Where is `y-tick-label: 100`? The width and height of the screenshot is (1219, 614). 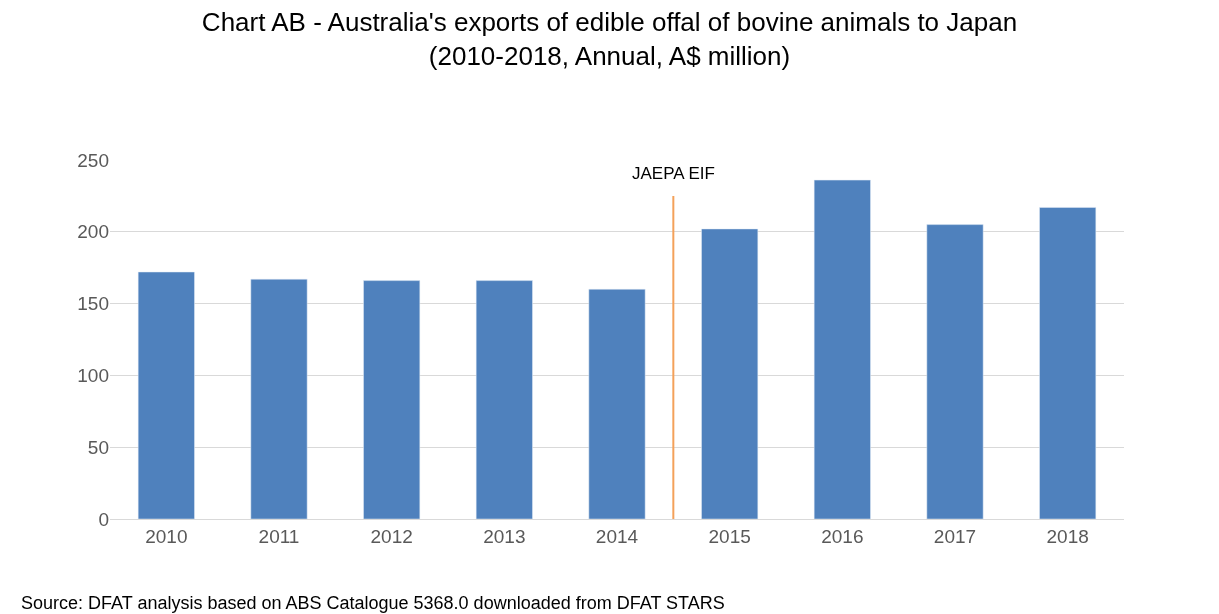
y-tick-label: 100 is located at coordinates (93, 376).